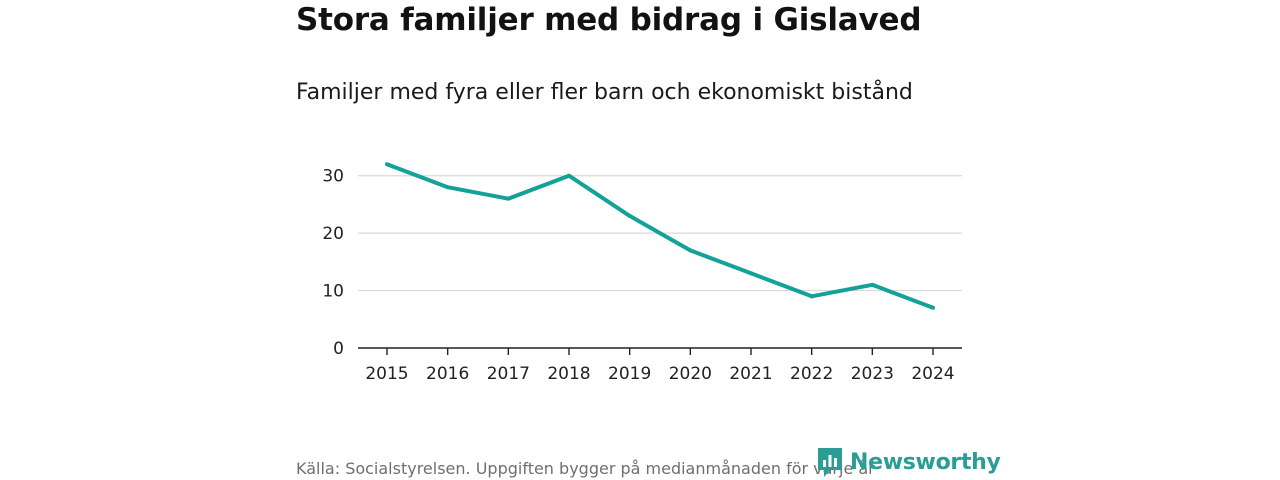  Describe the element at coordinates (660, 351) in the screenshot. I see `x-axis` at that location.